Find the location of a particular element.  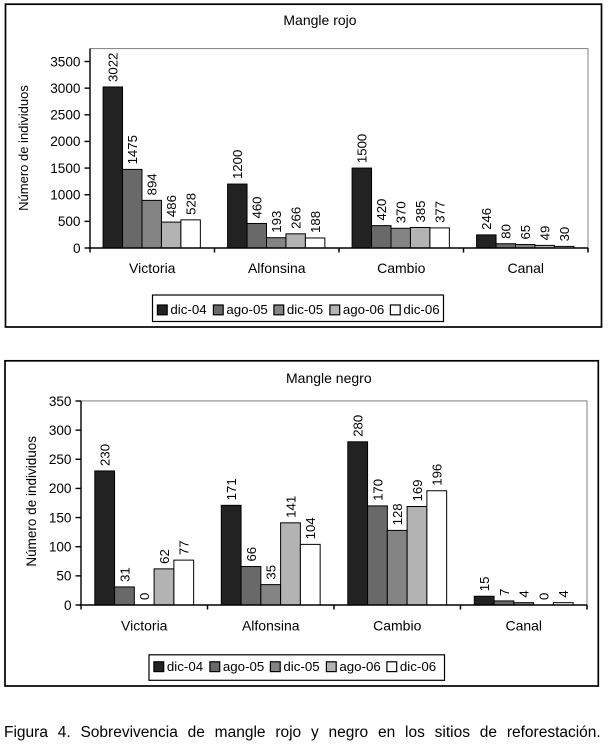

svg-text: 300 is located at coordinates (60, 430).